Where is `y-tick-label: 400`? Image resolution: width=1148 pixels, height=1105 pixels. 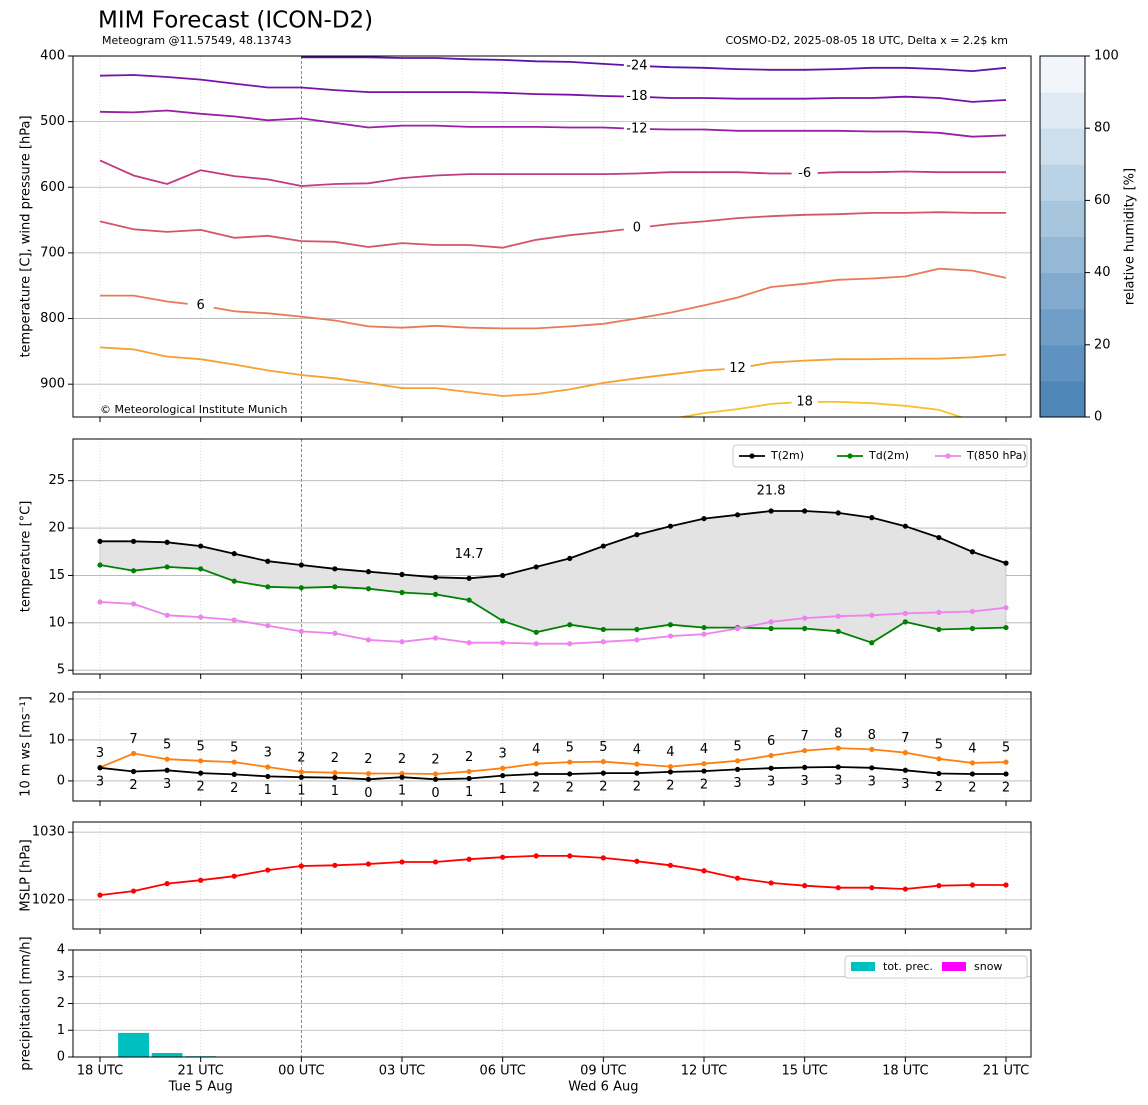 y-tick-label: 400 is located at coordinates (52, 56).